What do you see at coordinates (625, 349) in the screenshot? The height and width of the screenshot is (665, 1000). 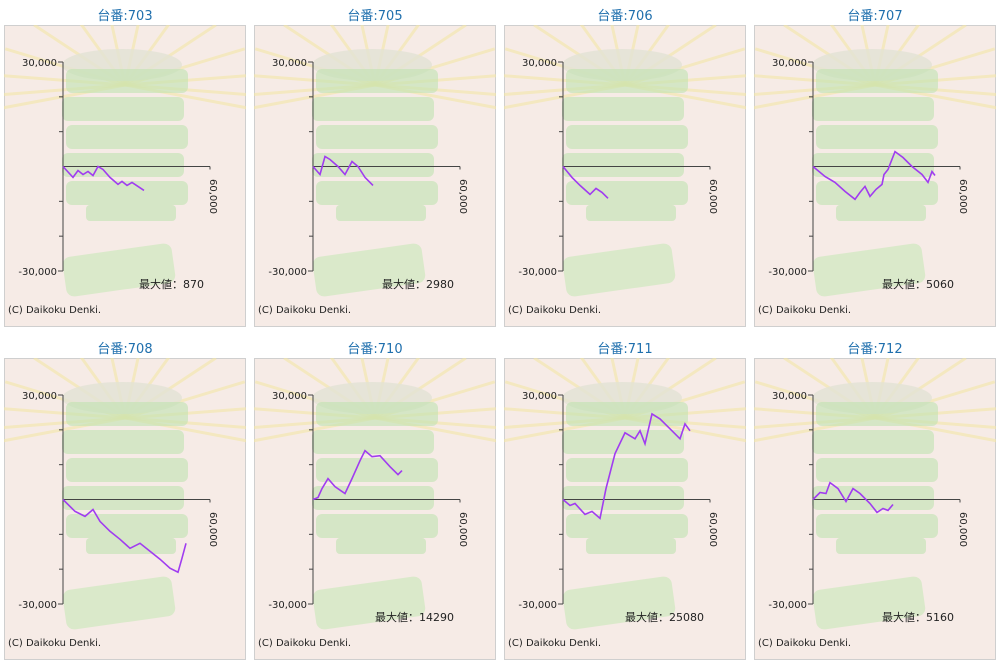 I see `chart-title: 台番:711` at bounding box center [625, 349].